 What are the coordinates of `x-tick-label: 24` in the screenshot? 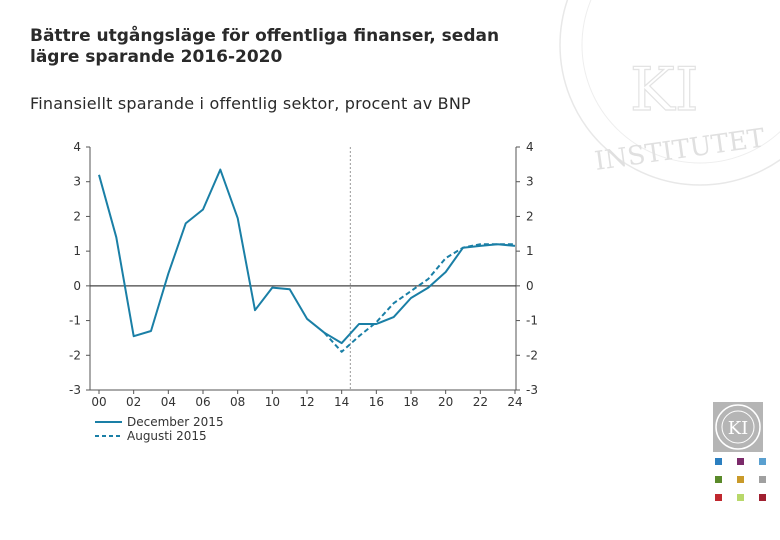 It's located at (514, 402).